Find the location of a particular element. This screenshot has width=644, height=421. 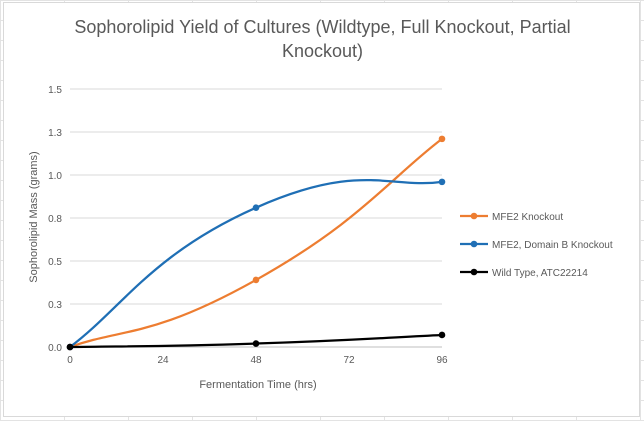

x-tick-labels: 0 24 48 72 96 is located at coordinates (257, 360).